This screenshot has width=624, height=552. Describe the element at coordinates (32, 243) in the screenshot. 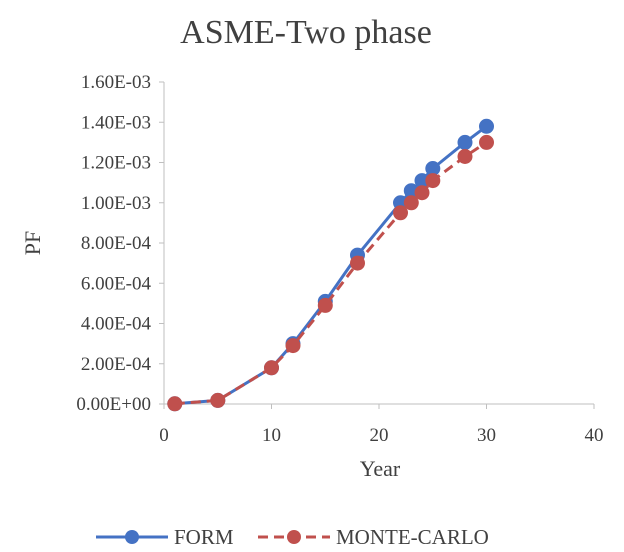

I see `y-axis-label: PF` at that location.